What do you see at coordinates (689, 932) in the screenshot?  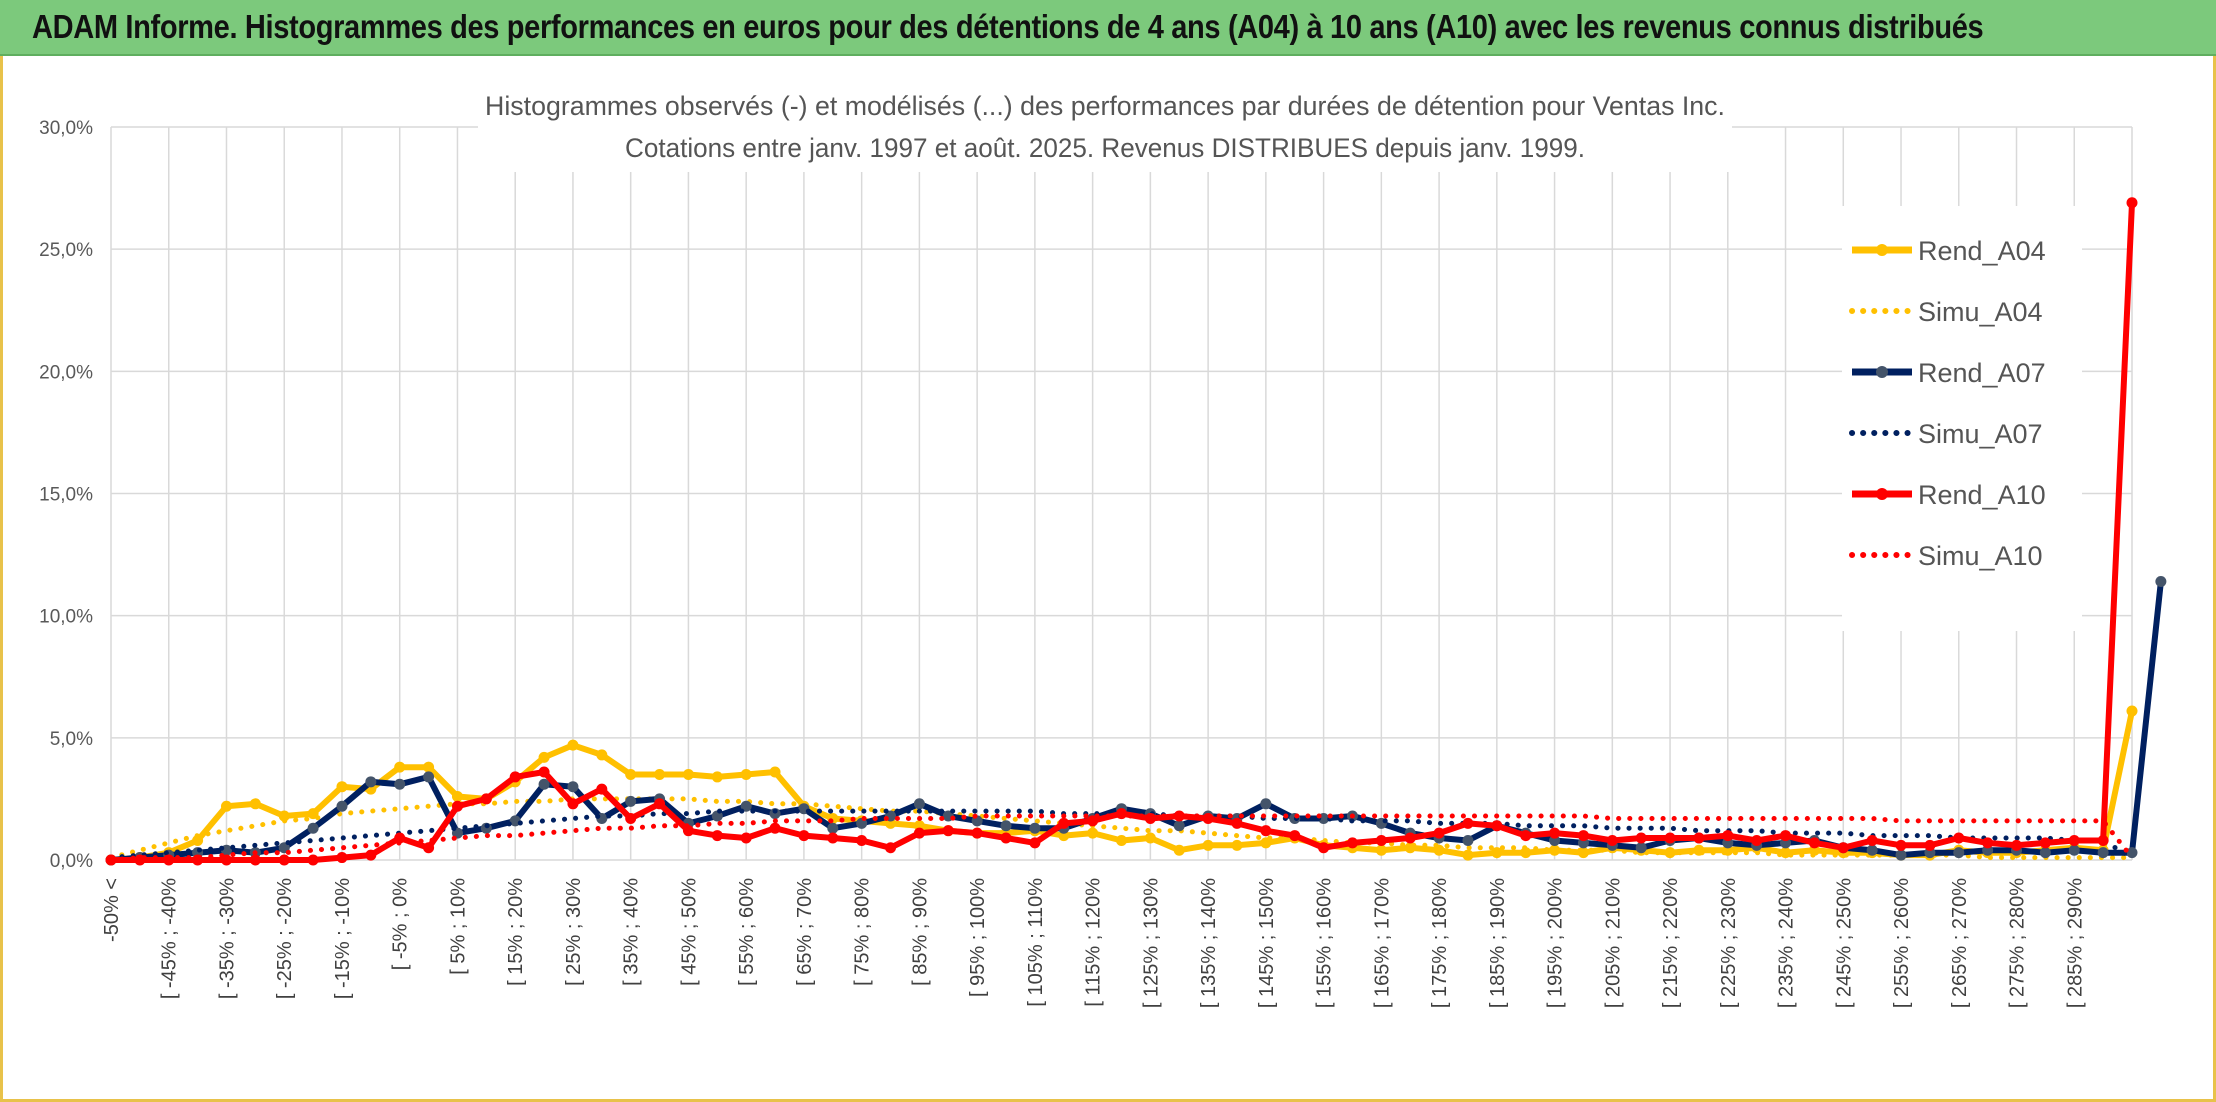 I see `x-tick-label: [ 45% ; 50%` at bounding box center [689, 932].